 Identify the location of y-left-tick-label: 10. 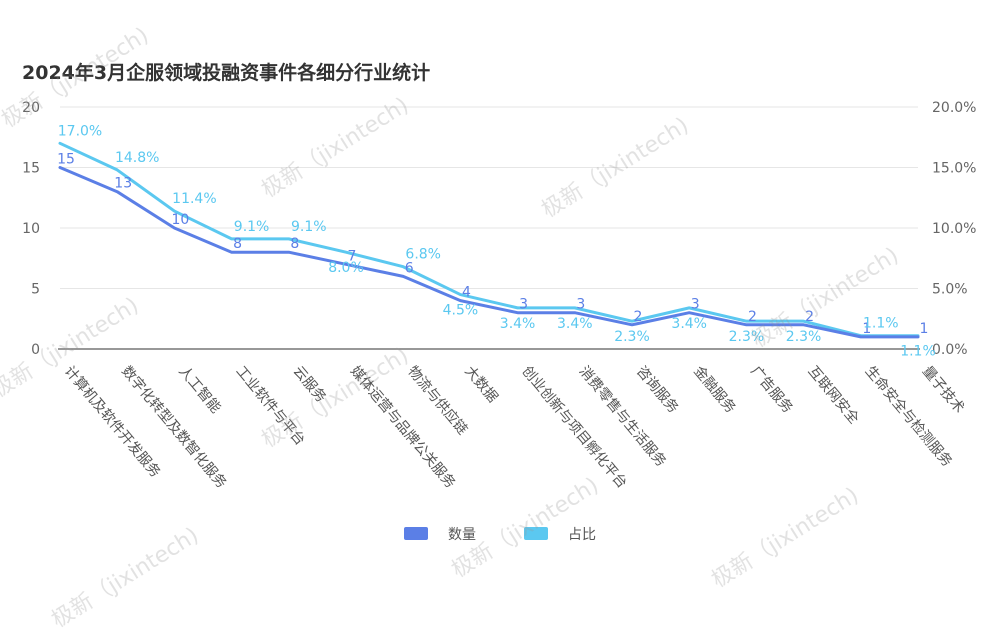
(31, 229).